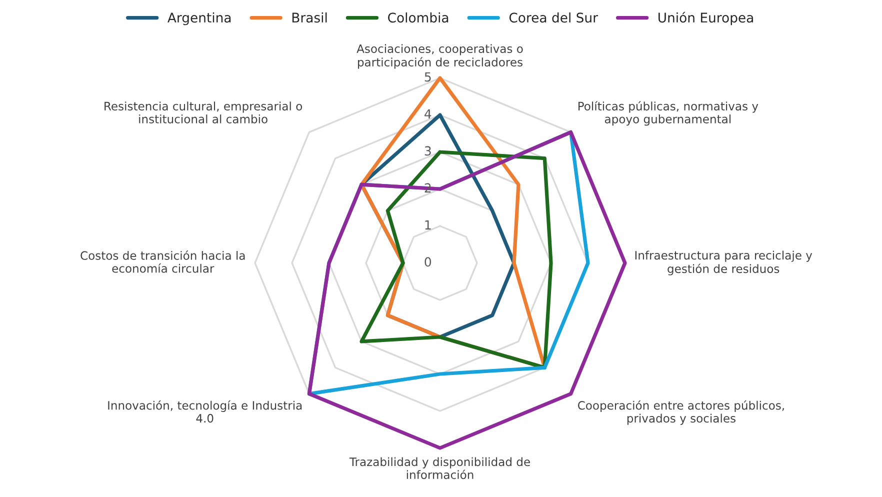 The image size is (882, 497). What do you see at coordinates (309, 17) in the screenshot?
I see `legend-label: Brasil` at bounding box center [309, 17].